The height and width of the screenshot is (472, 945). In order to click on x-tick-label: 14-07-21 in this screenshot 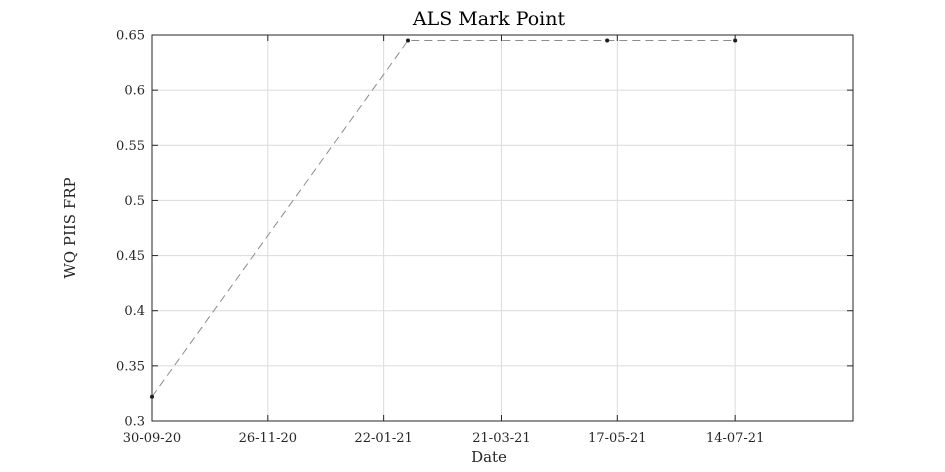, I will do `click(735, 438)`.